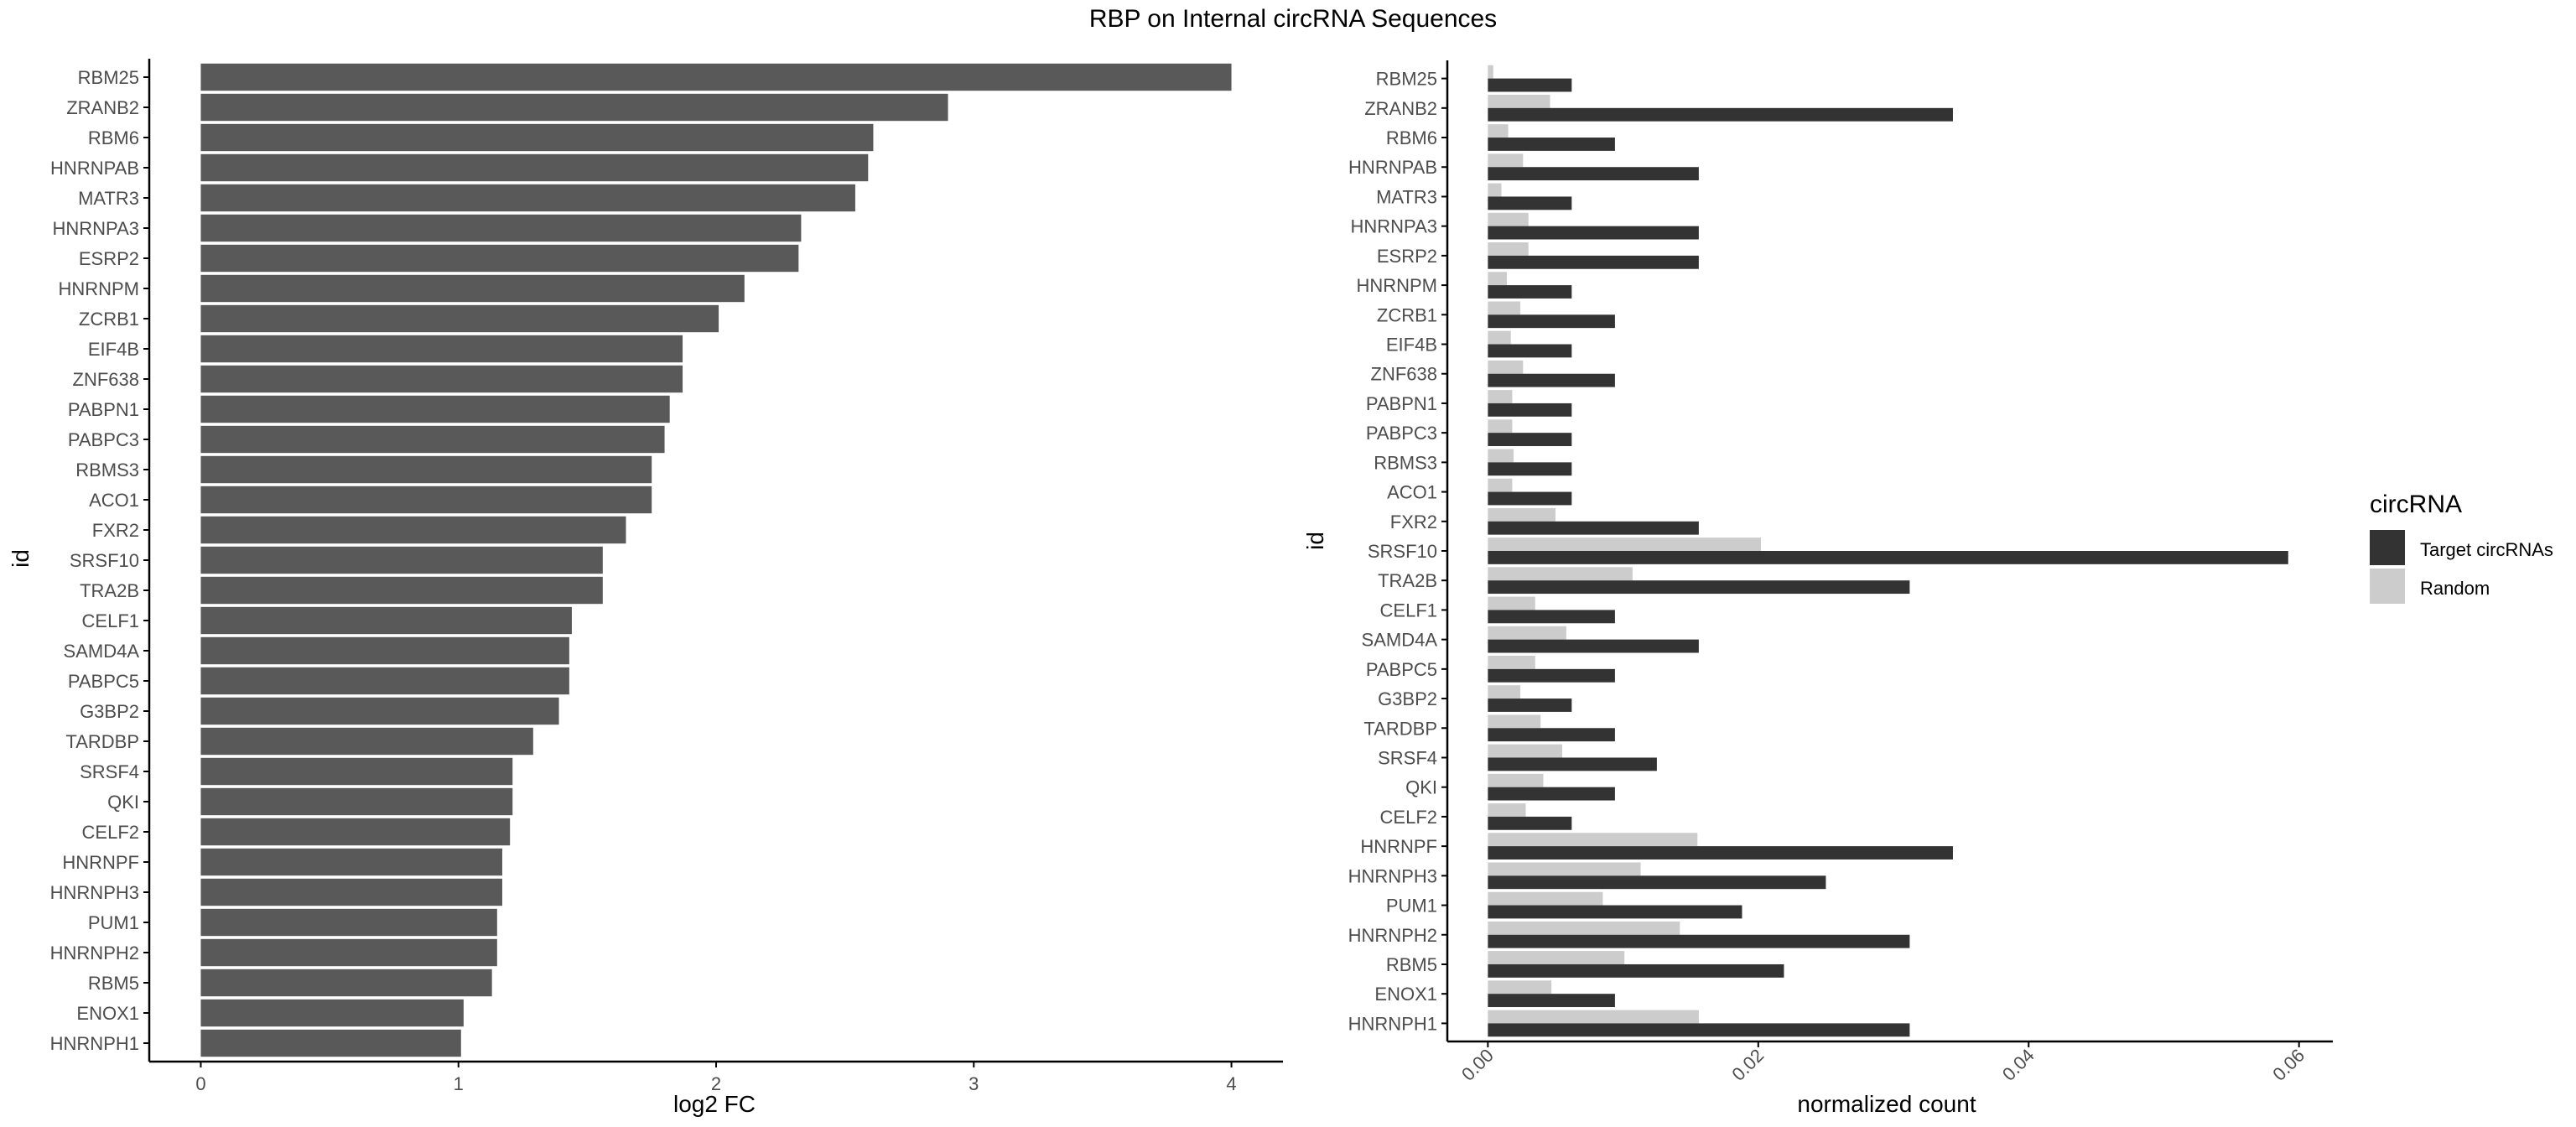 The width and height of the screenshot is (2576, 1127). What do you see at coordinates (1396, 285) in the screenshot?
I see `right-category-label: HNRNPM` at bounding box center [1396, 285].